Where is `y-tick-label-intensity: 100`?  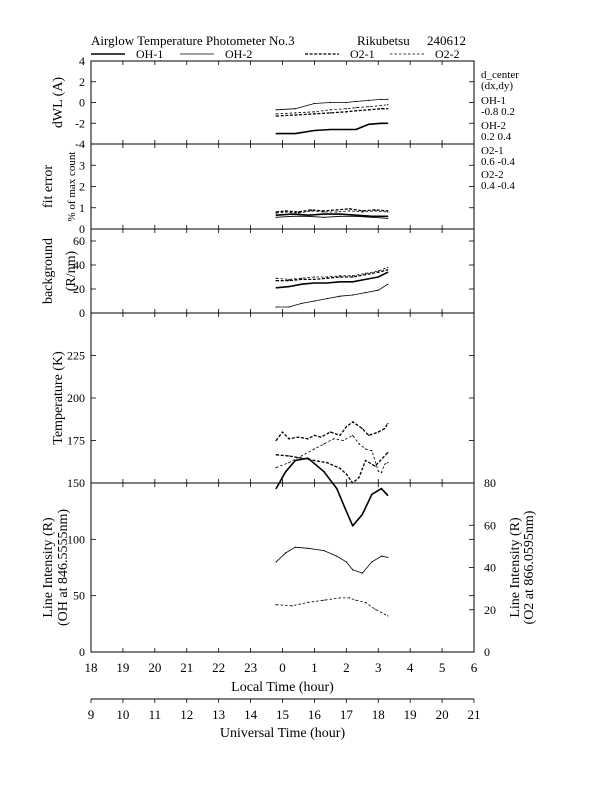 y-tick-label-intensity: 100 is located at coordinates (76, 539).